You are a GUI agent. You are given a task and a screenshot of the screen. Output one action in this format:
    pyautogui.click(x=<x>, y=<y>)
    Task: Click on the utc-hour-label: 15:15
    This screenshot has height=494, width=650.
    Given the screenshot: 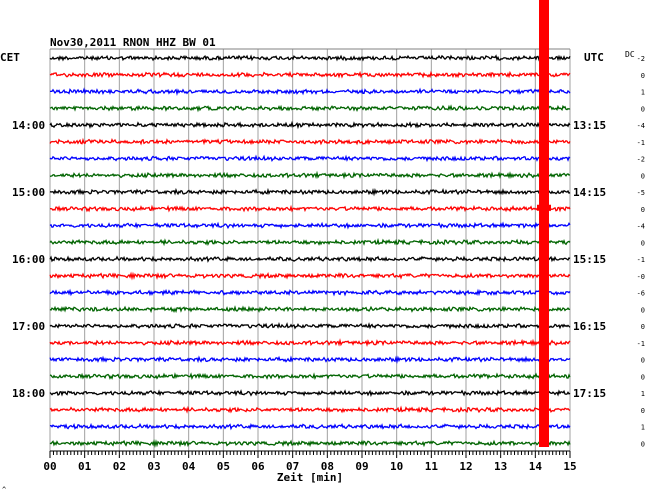 What is the action you would take?
    pyautogui.click(x=589, y=259)
    